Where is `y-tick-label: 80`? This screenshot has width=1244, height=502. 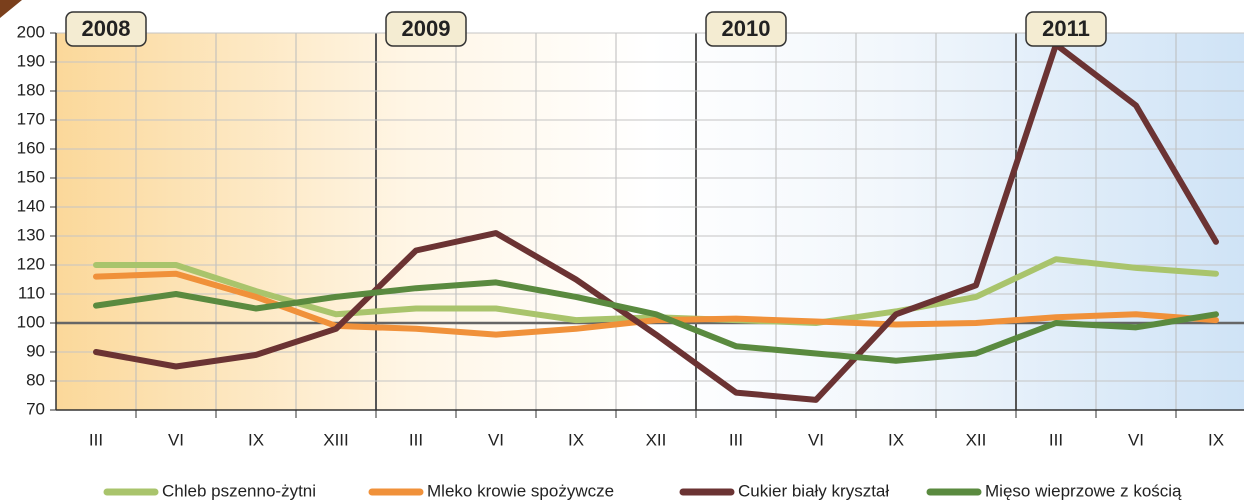 y-tick-label: 80 is located at coordinates (35, 379).